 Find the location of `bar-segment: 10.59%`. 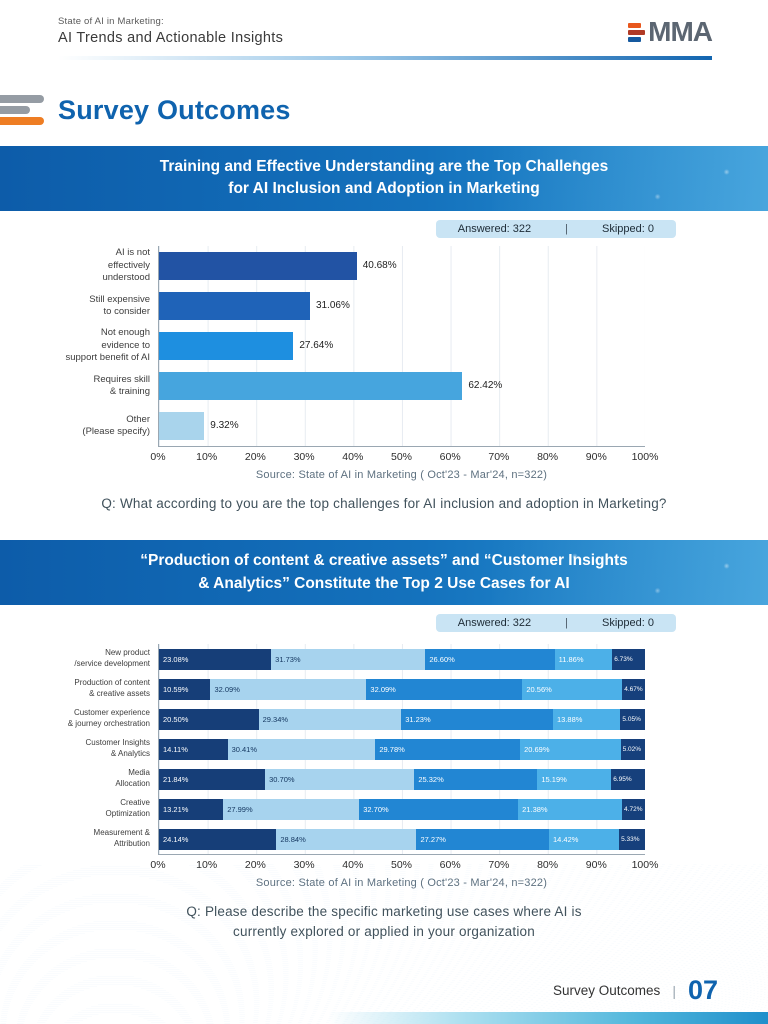

bar-segment: 10.59% is located at coordinates (185, 689).